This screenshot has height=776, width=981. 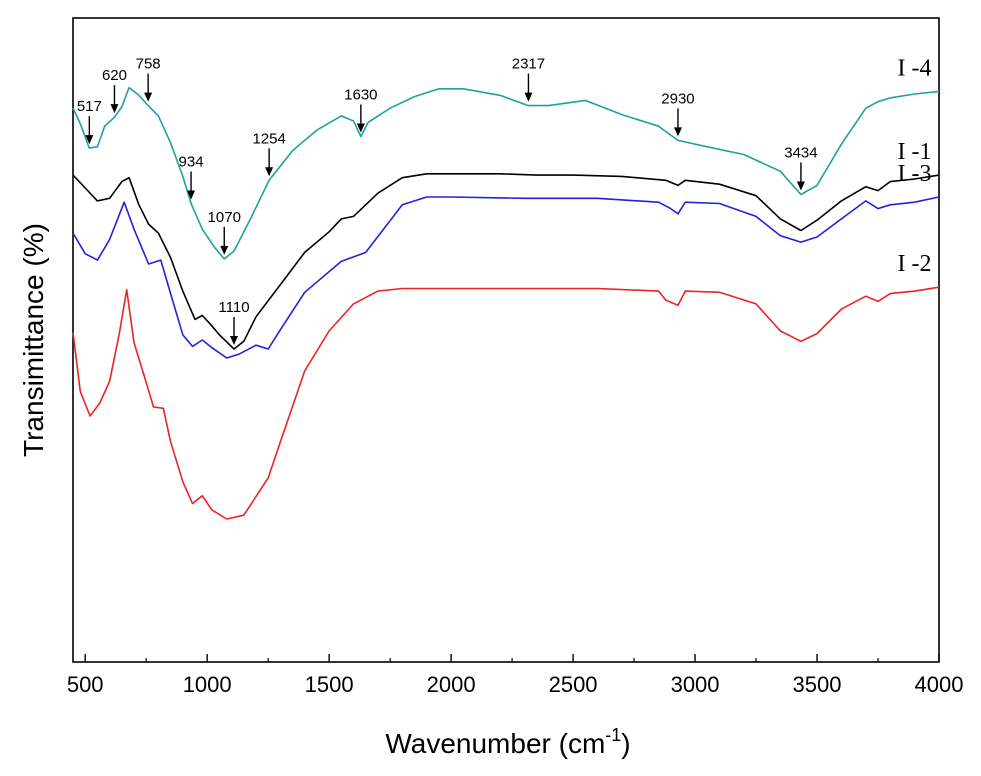 I want to click on x-tick-label-3: 2000, so click(x=451, y=684).